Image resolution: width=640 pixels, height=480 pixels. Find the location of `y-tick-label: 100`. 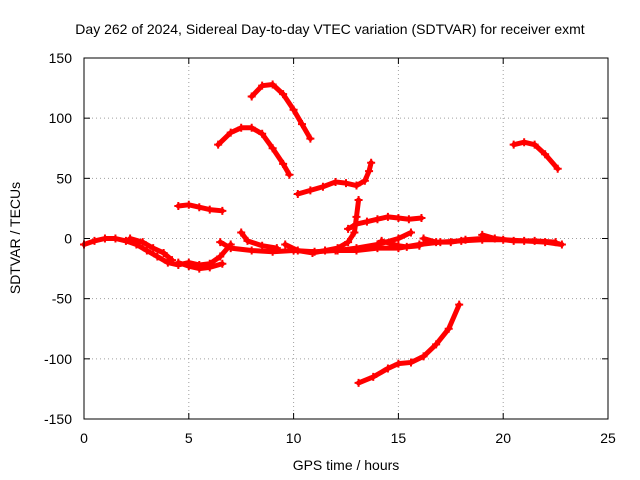

y-tick-label: 100 is located at coordinates (61, 118).